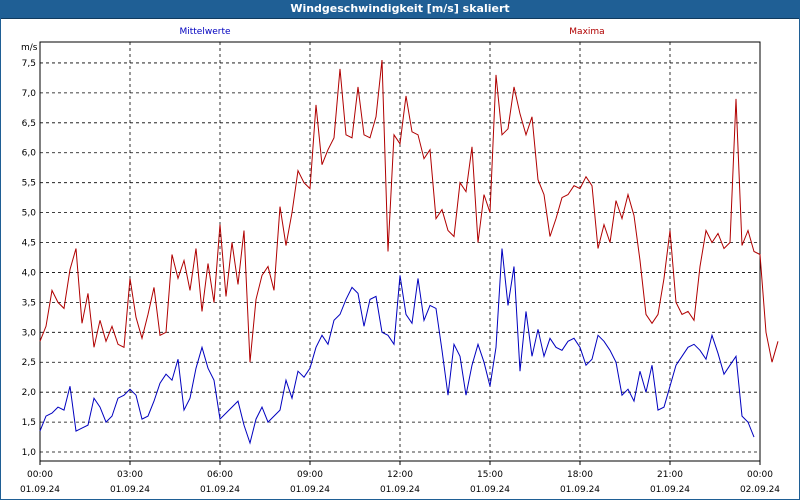 The height and width of the screenshot is (500, 800). What do you see at coordinates (220, 475) in the screenshot?
I see `x-tick-time: 06:00` at bounding box center [220, 475].